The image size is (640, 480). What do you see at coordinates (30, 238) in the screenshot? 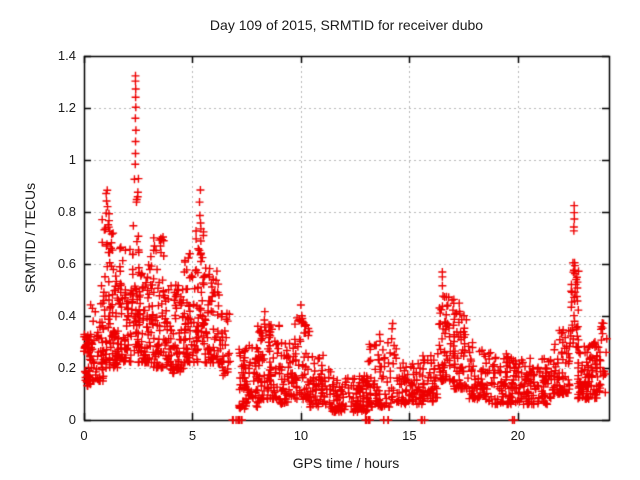
I see `y-axis-label: SRMTID / TECUs` at bounding box center [30, 238].